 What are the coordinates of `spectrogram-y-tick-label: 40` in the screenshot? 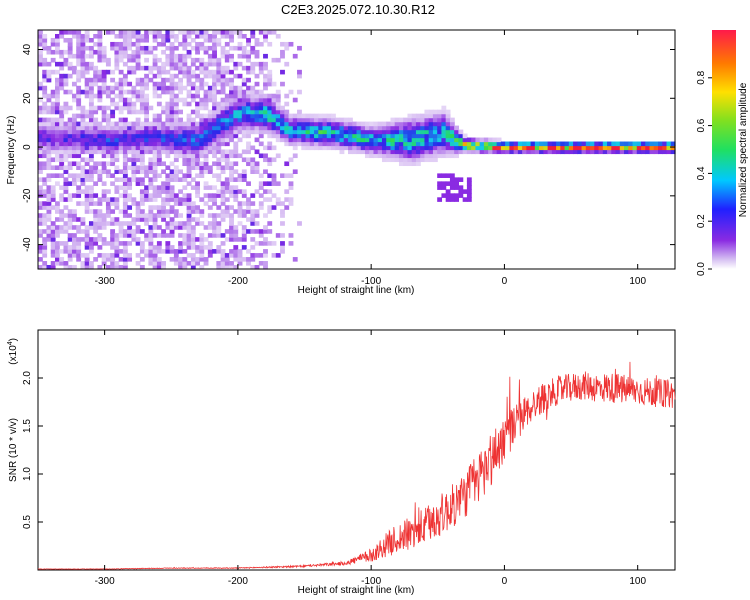 It's located at (27, 50).